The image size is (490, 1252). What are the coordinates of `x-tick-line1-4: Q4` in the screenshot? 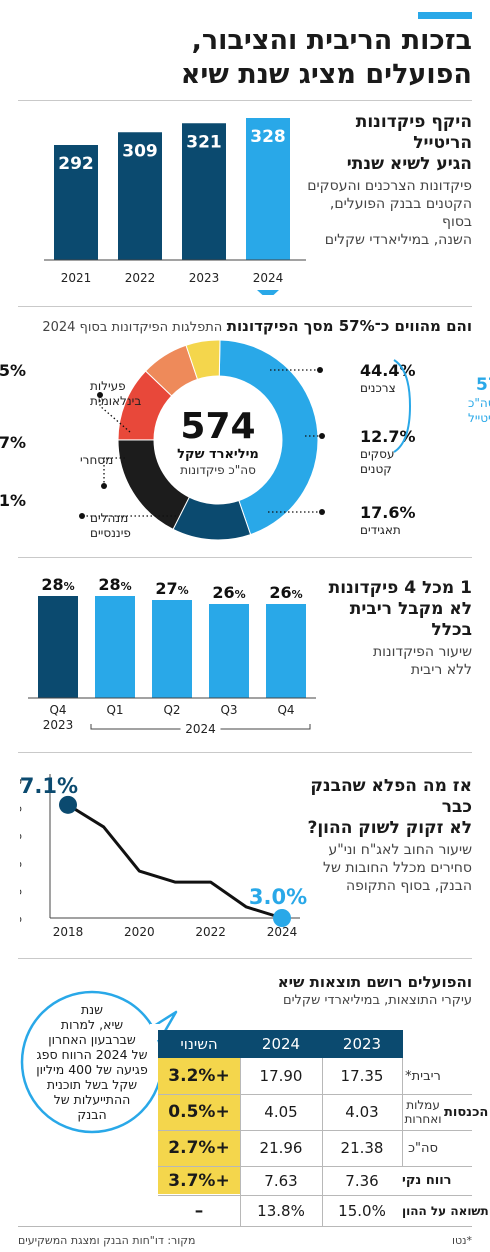 It's located at (285, 710).